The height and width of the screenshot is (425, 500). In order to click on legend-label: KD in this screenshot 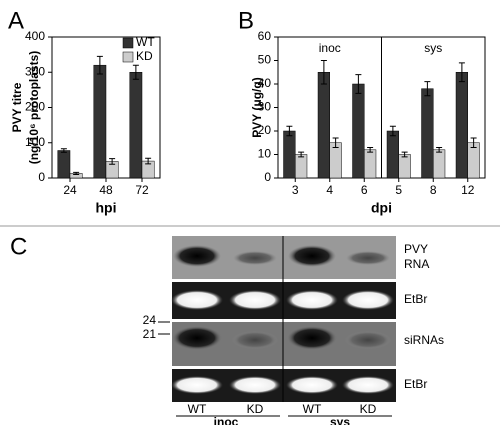, I will do `click(144, 56)`.